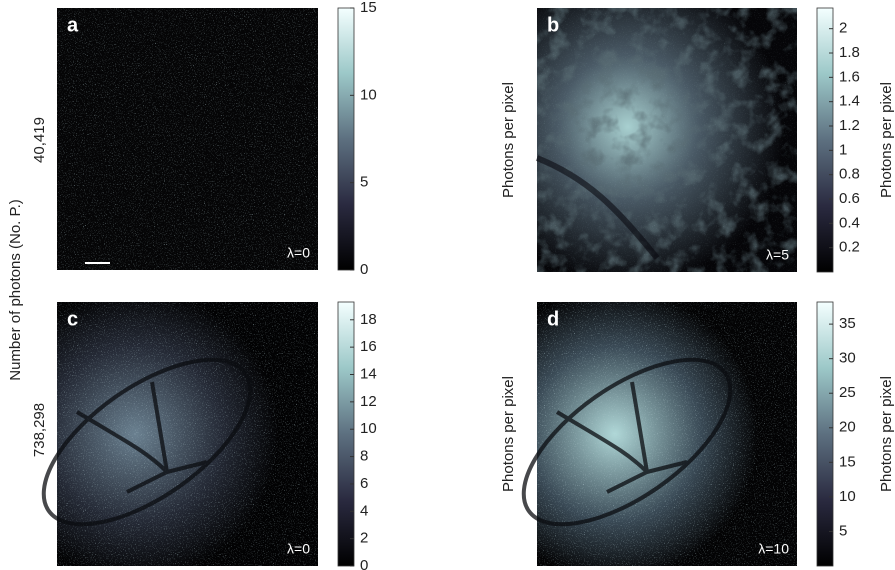 The height and width of the screenshot is (570, 895). What do you see at coordinates (39, 430) in the screenshot?
I see `row-label: 738,298` at bounding box center [39, 430].